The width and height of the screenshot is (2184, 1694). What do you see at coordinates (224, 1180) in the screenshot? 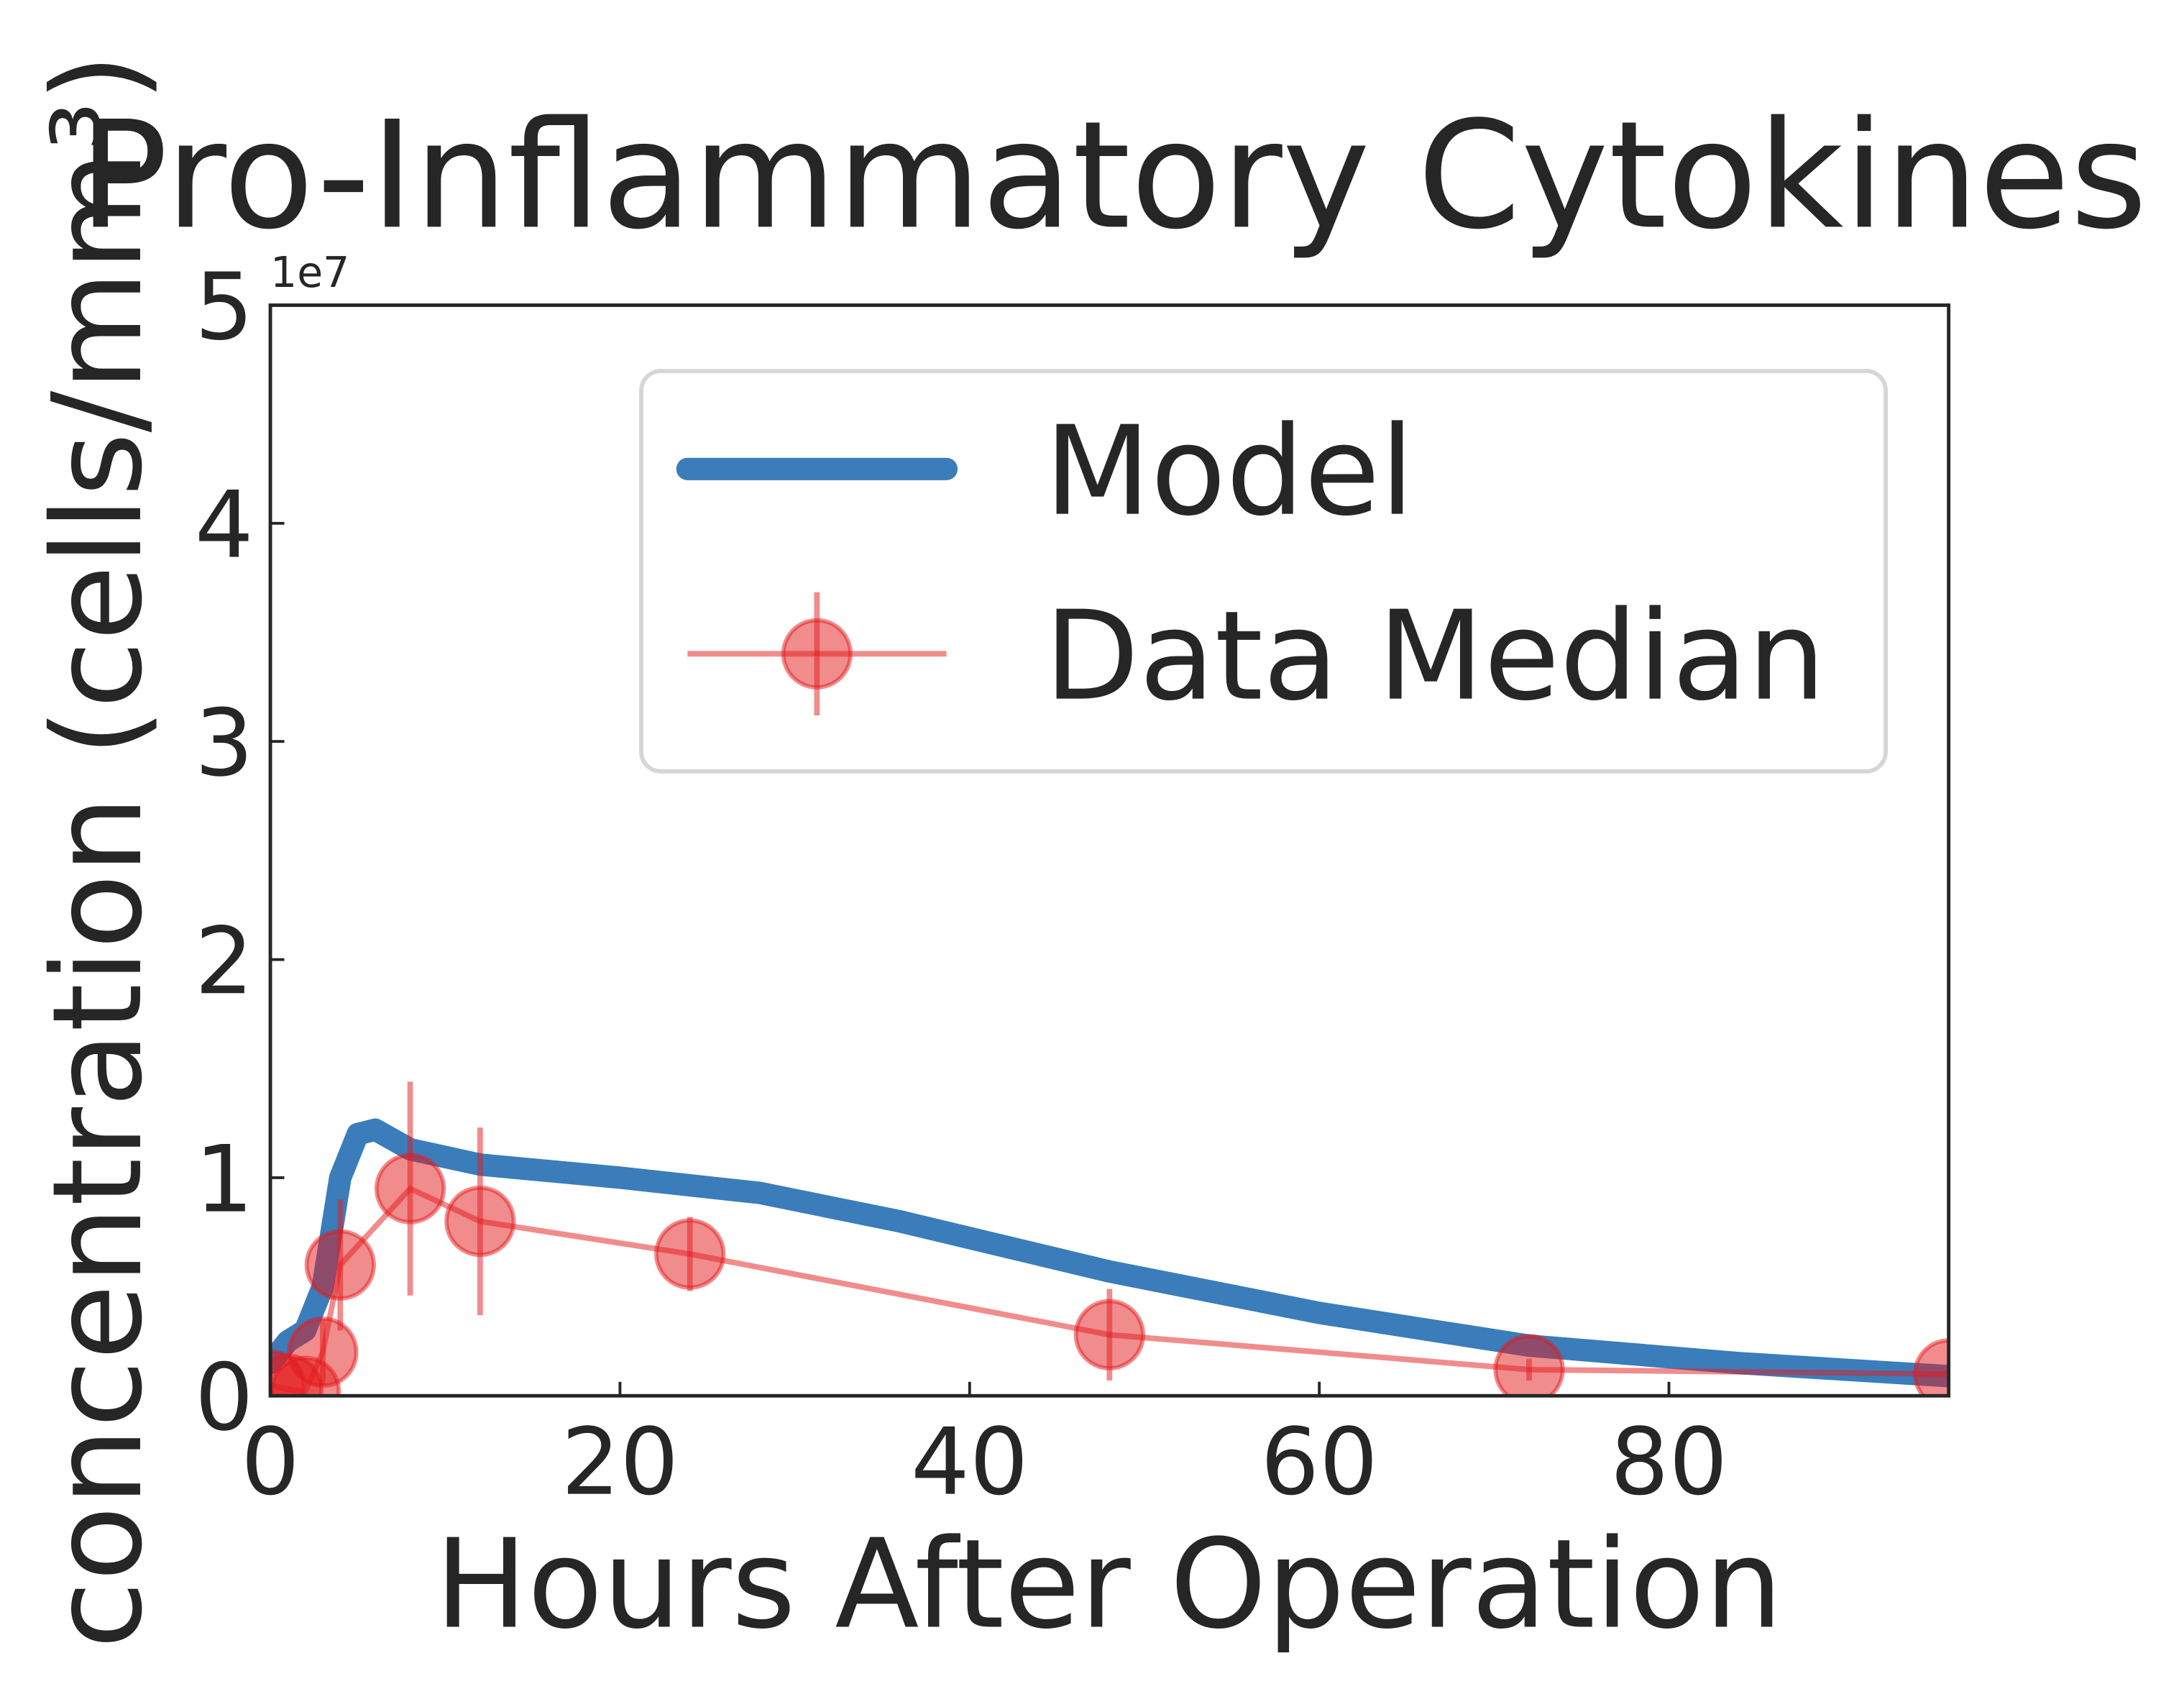
I see `y-tick-label: 1` at bounding box center [224, 1180].